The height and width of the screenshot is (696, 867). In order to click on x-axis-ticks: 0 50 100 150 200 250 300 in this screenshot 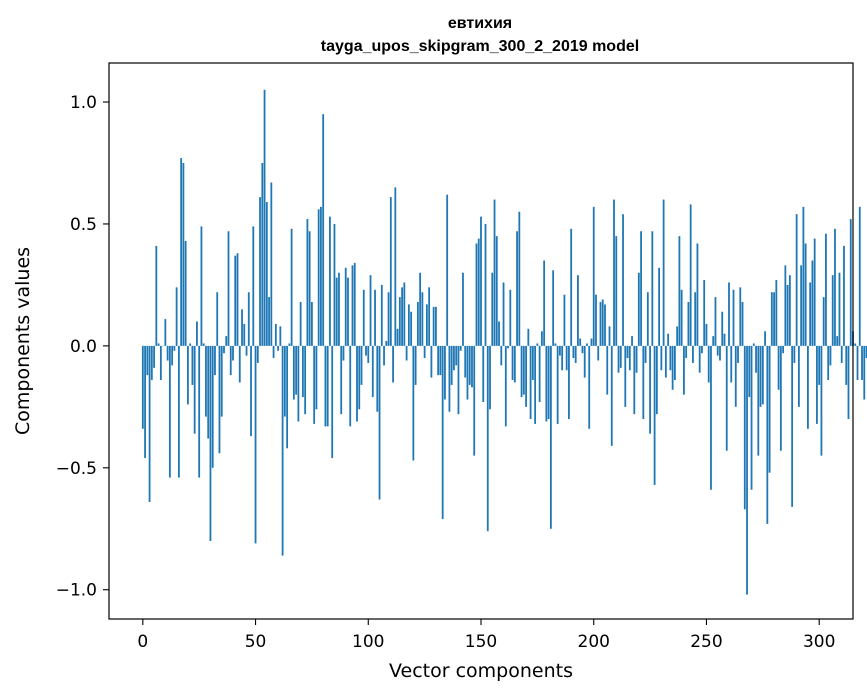, I will do `click(486, 635)`.